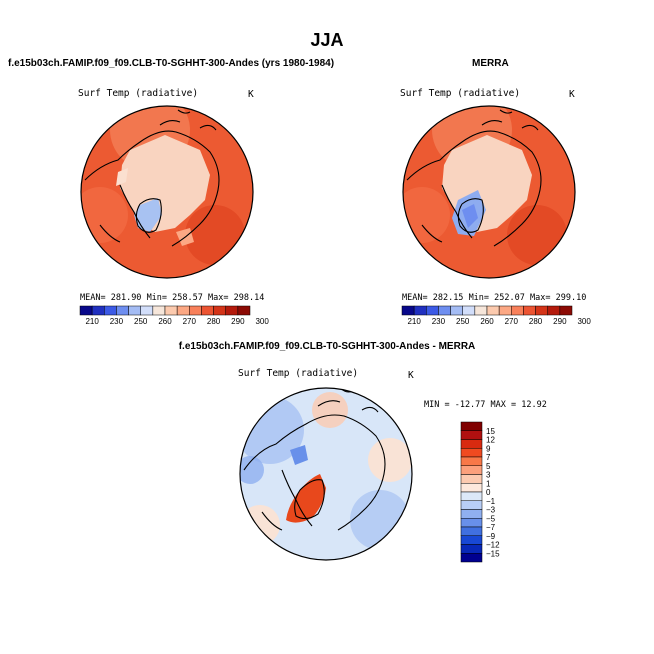 This screenshot has width=654, height=654. Describe the element at coordinates (488, 466) in the screenshot. I see `diff-colorbar-tick-label: 5` at that location.